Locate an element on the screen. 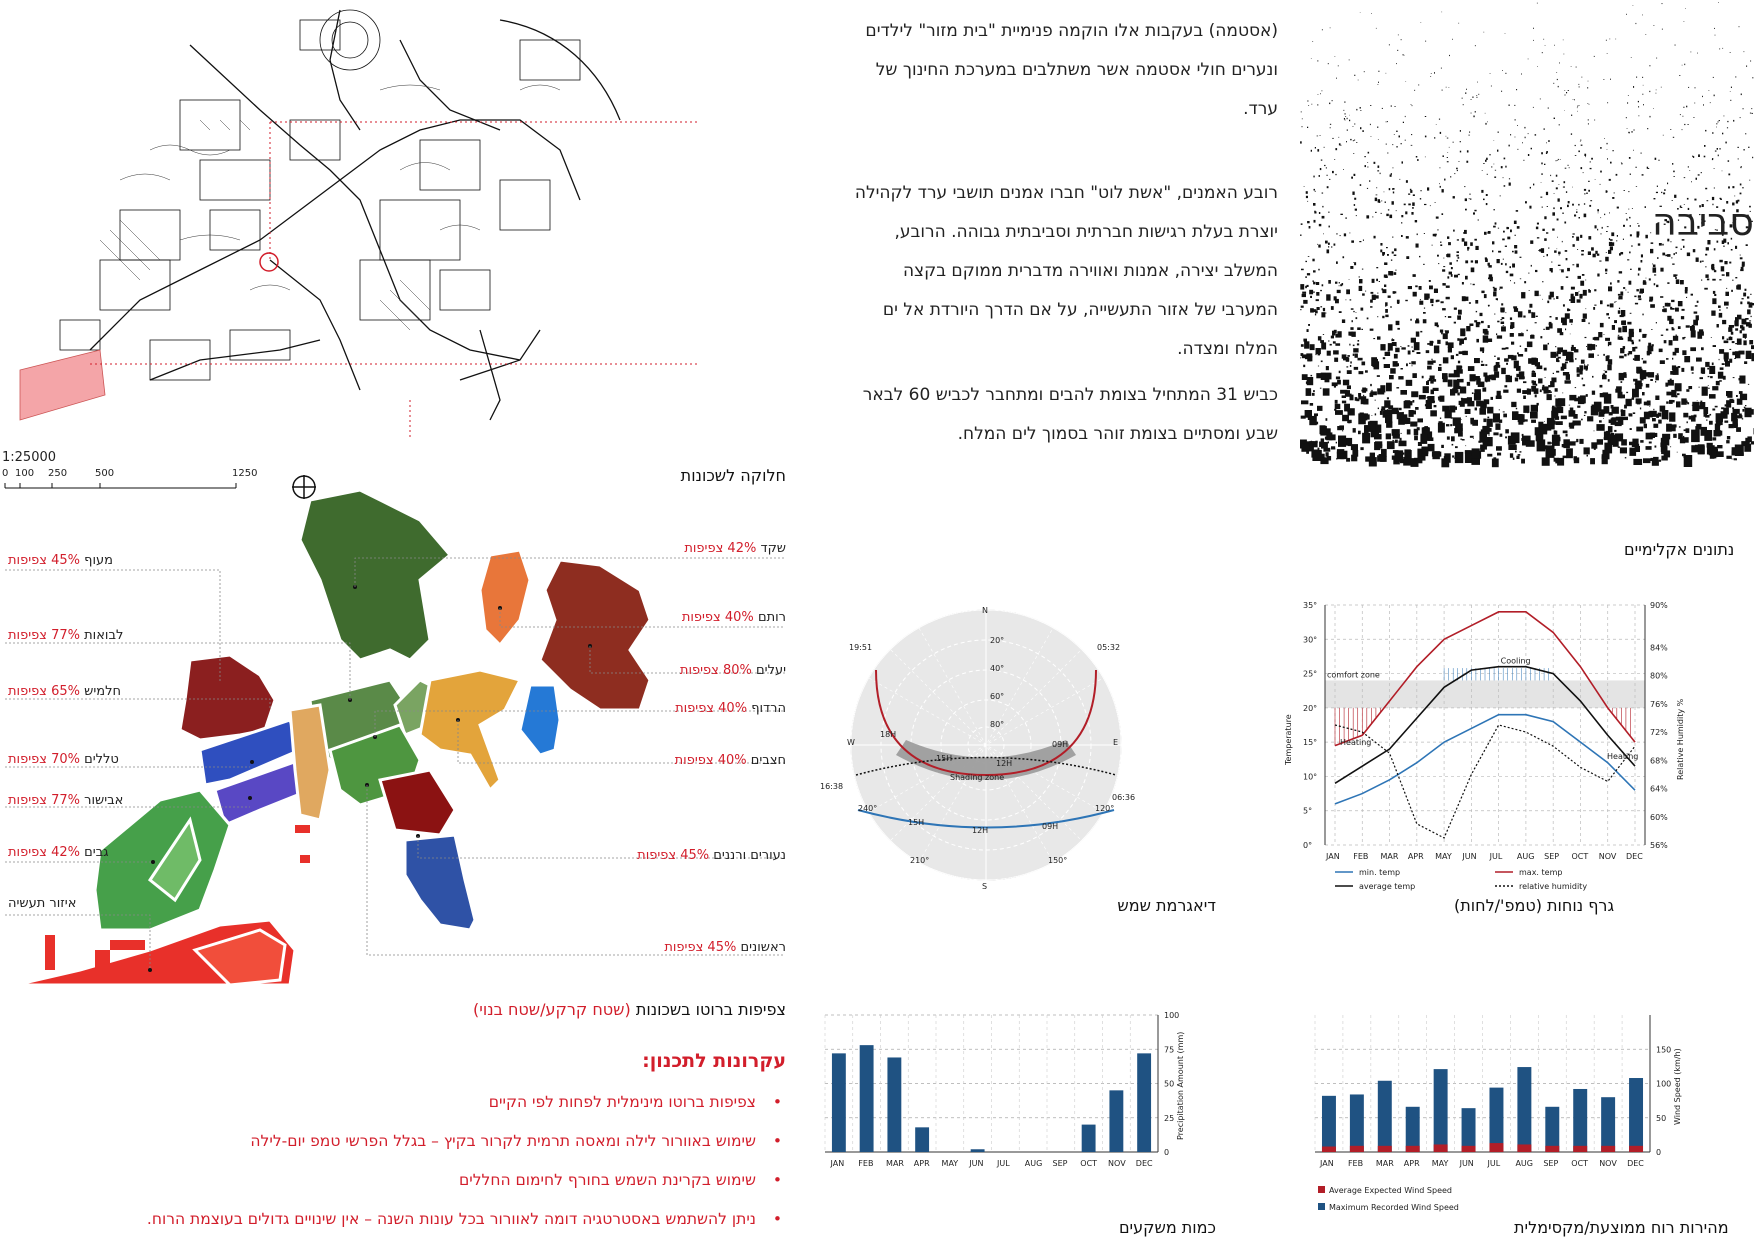 Image resolution: width=1754 pixels, height=1240 pixels. summer-hour: 12H is located at coordinates (1004, 763).